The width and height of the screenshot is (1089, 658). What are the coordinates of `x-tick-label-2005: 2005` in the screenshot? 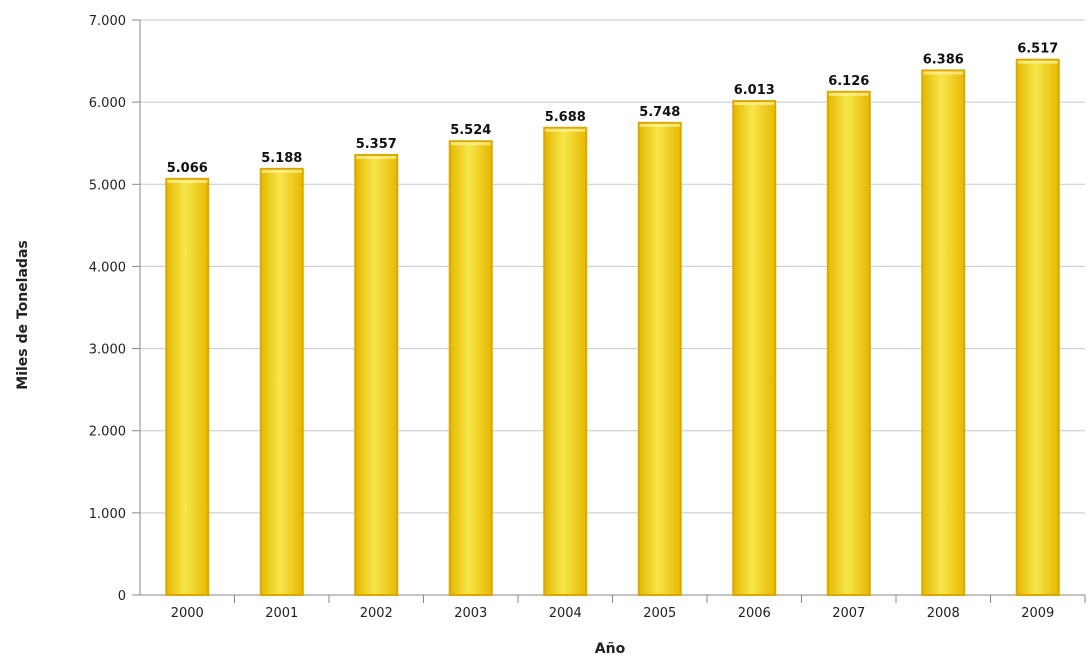 It's located at (659, 613).